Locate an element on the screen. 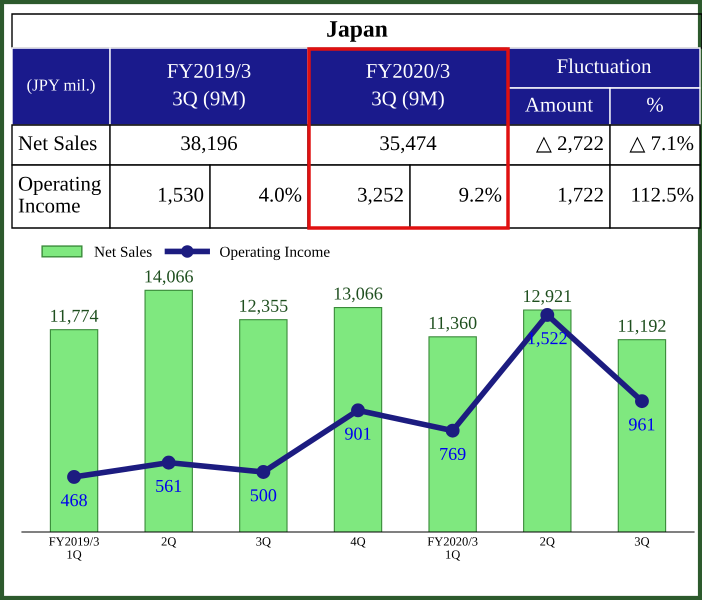  text: △ 2,722 is located at coordinates (569, 145).